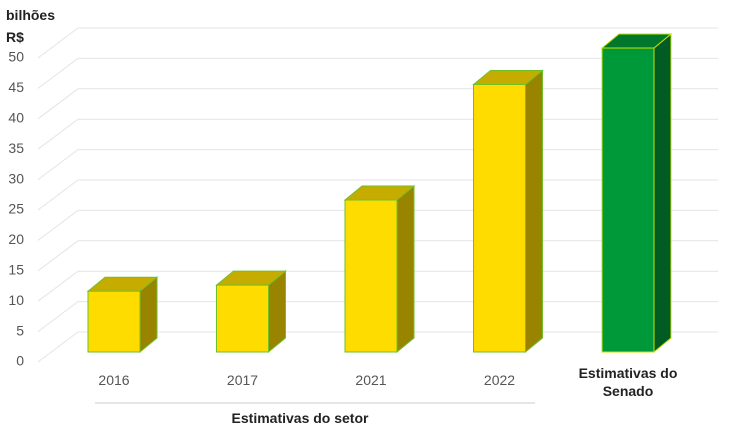  Describe the element at coordinates (16, 209) in the screenshot. I see `y-tick-label: 25` at that location.